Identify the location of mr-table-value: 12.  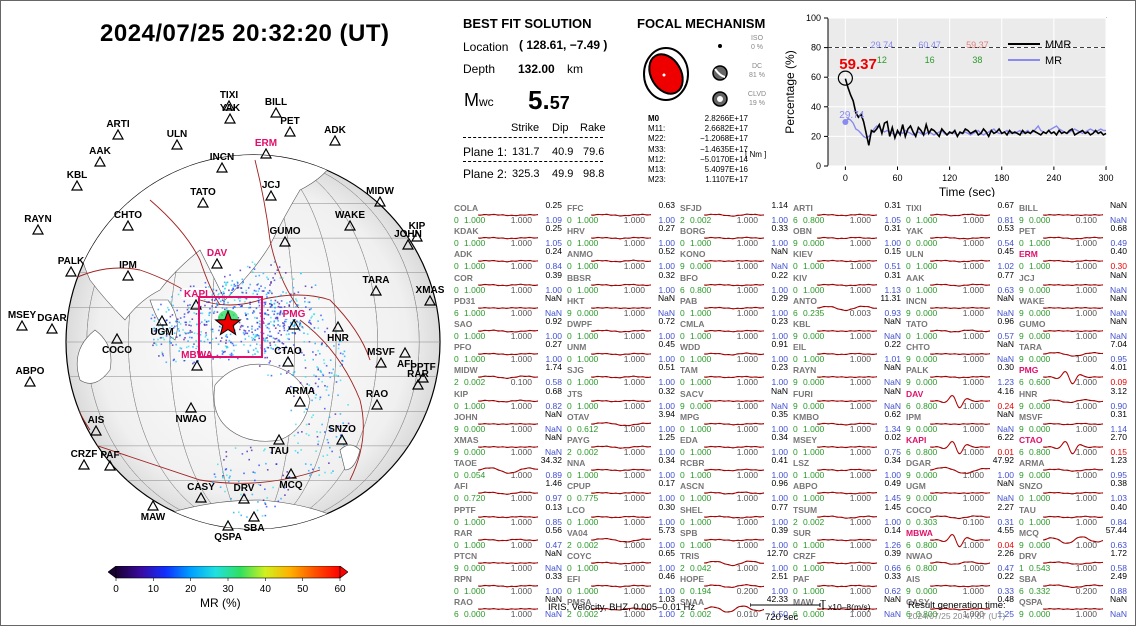
(882, 60).